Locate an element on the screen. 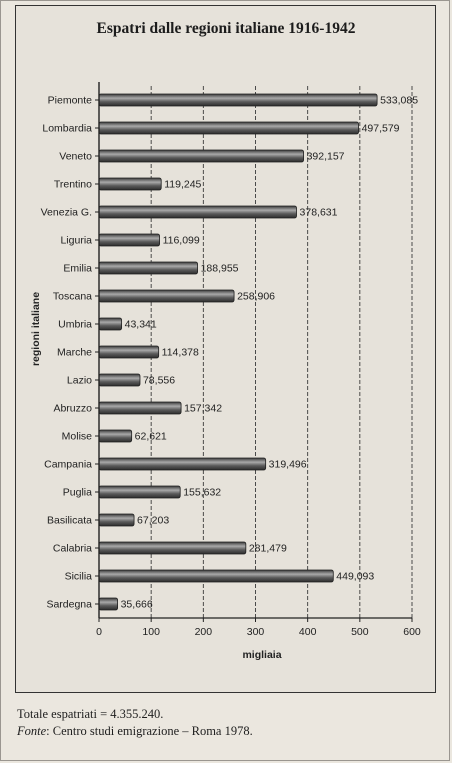 This screenshot has width=452, height=763. category-label: Toscana is located at coordinates (72, 297).